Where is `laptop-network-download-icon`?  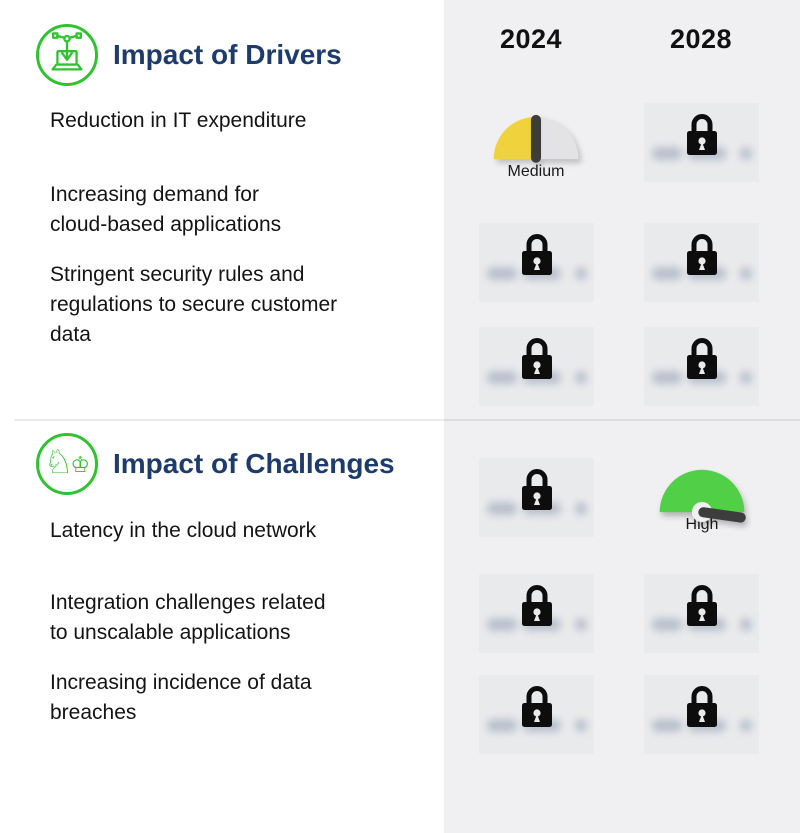 laptop-network-download-icon is located at coordinates (67, 55).